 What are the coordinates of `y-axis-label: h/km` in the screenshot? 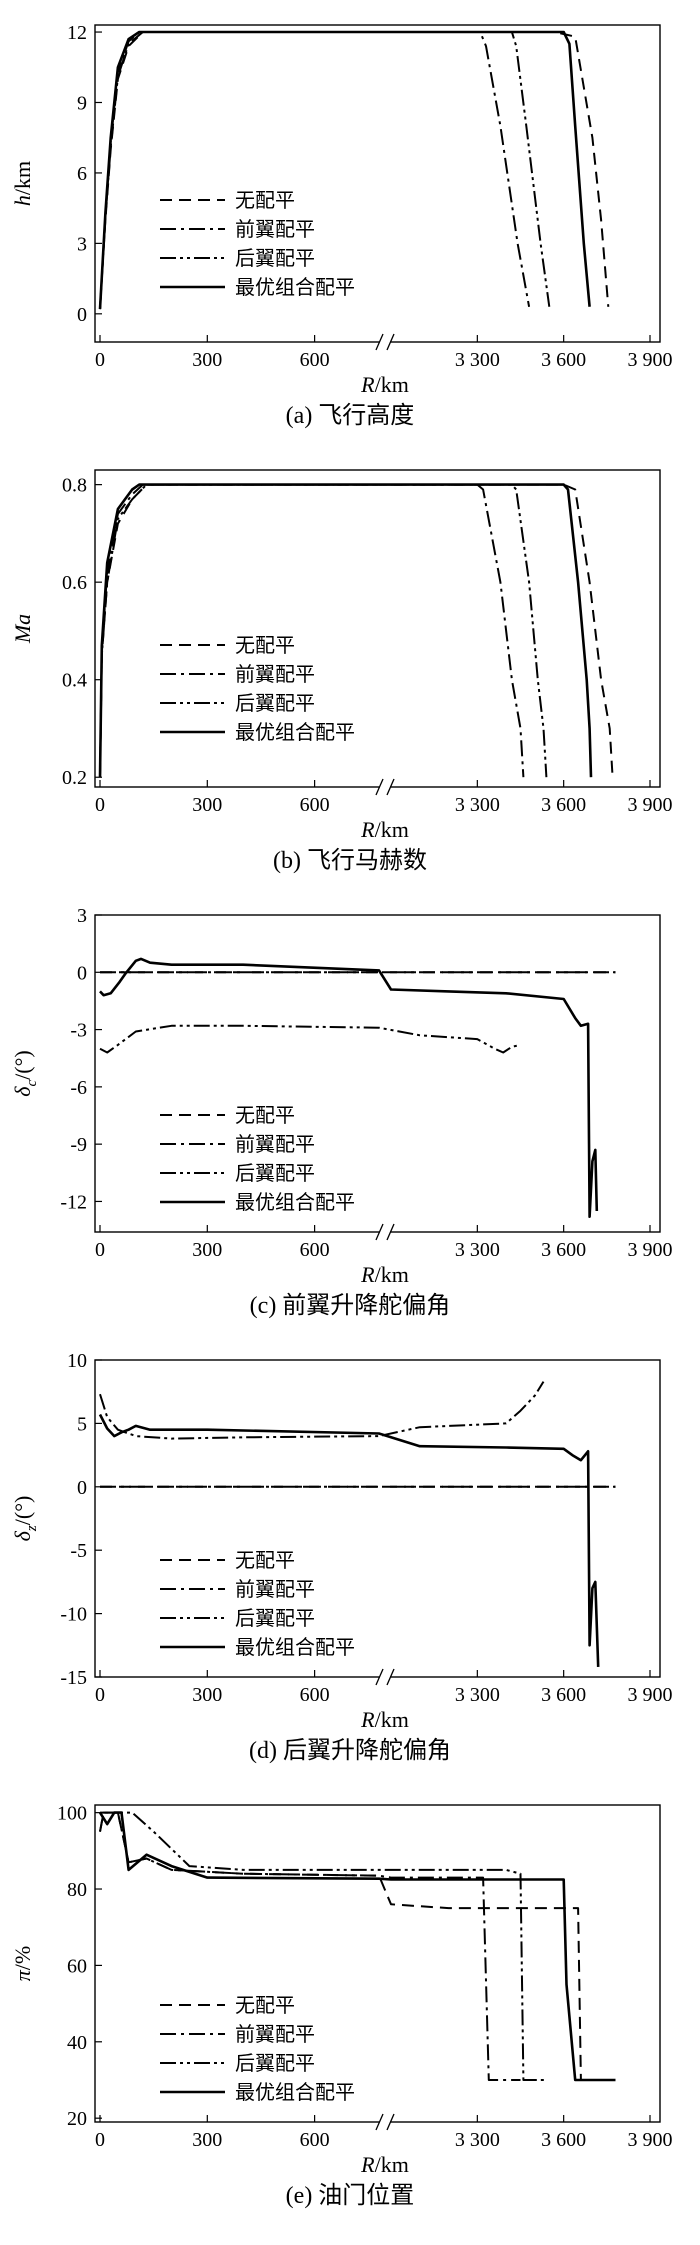 It's located at (22, 183).